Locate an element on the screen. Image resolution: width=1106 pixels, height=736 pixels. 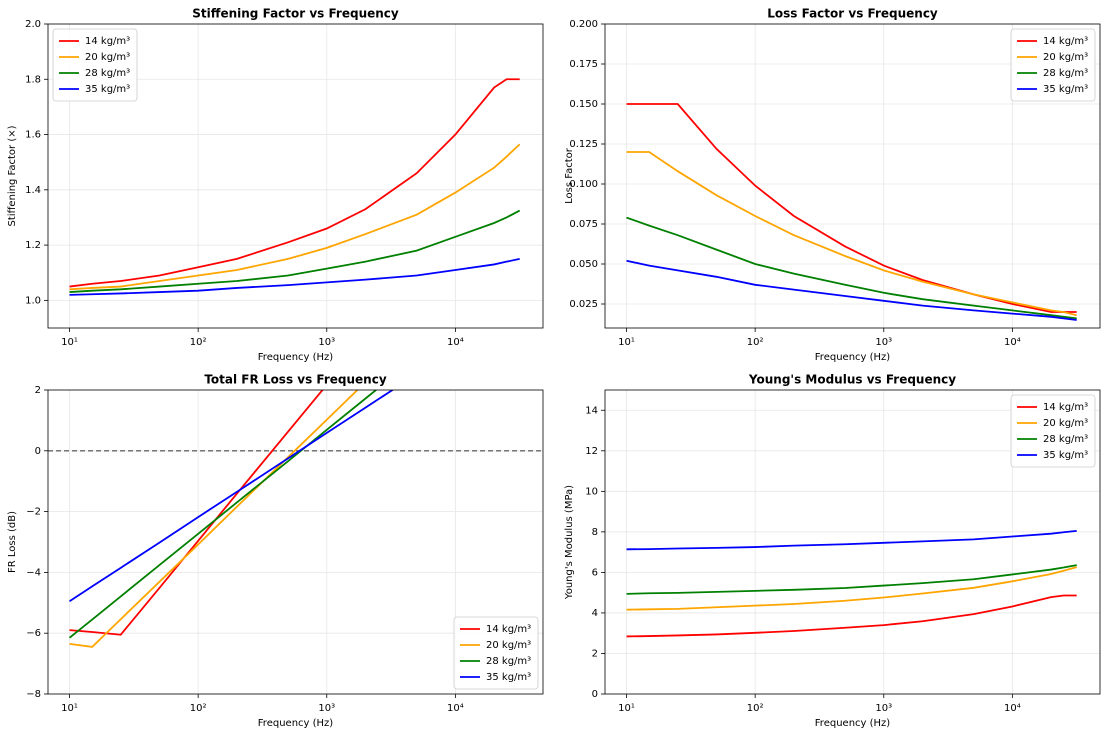
y-axis-label: Stiffening Factor (×) is located at coordinates (12, 175).